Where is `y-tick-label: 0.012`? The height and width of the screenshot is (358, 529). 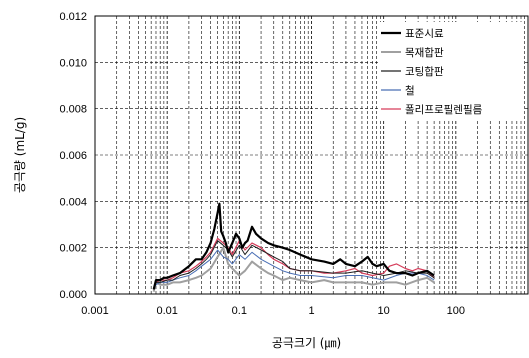
y-tick-label: 0.012 is located at coordinates (73, 17).